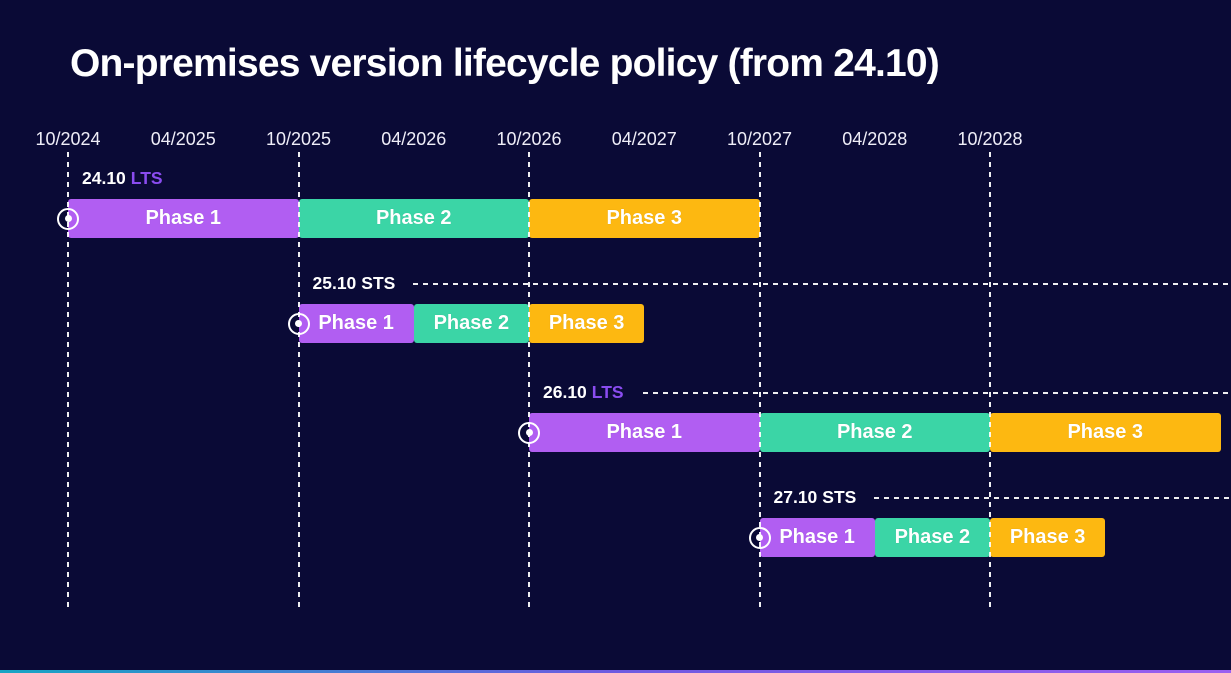 Image resolution: width=1231 pixels, height=673 pixels. I want to click on version-number: 26.10, so click(565, 392).